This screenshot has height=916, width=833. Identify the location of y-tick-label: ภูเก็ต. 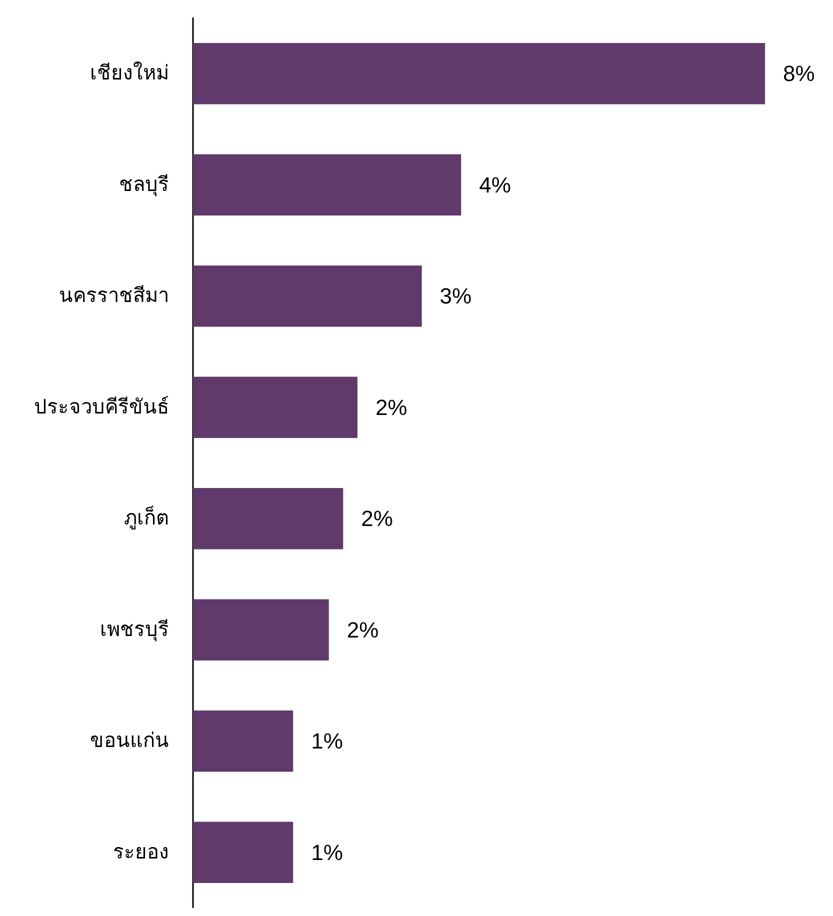
(146, 517).